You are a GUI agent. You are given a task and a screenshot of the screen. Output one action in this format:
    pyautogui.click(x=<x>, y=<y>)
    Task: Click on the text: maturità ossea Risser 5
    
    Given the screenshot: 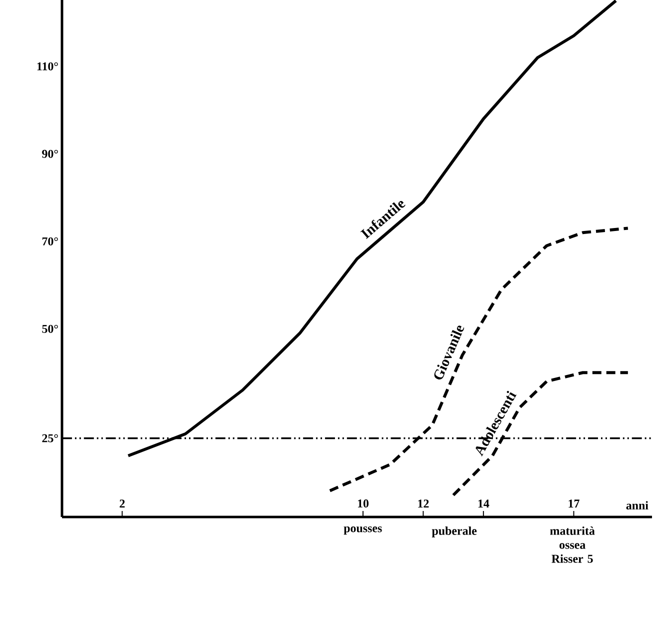 What is the action you would take?
    pyautogui.click(x=572, y=544)
    